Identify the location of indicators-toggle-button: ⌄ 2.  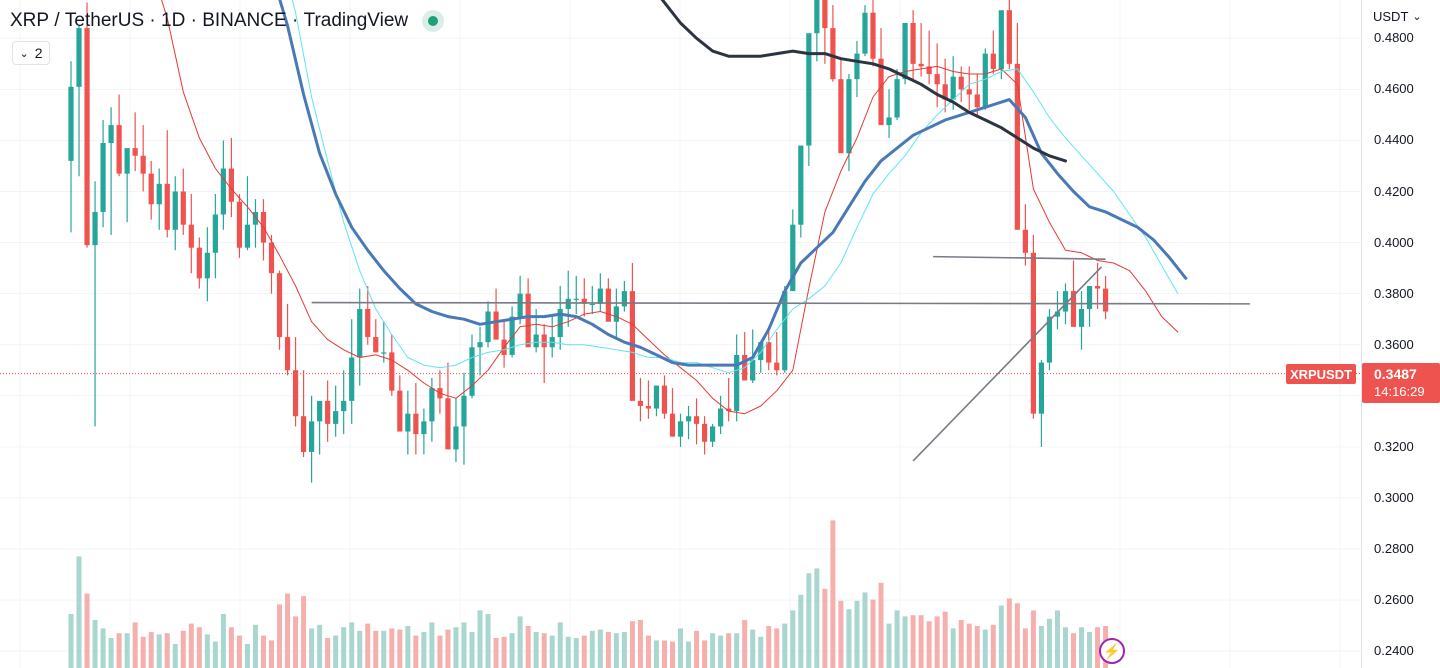
(31, 53).